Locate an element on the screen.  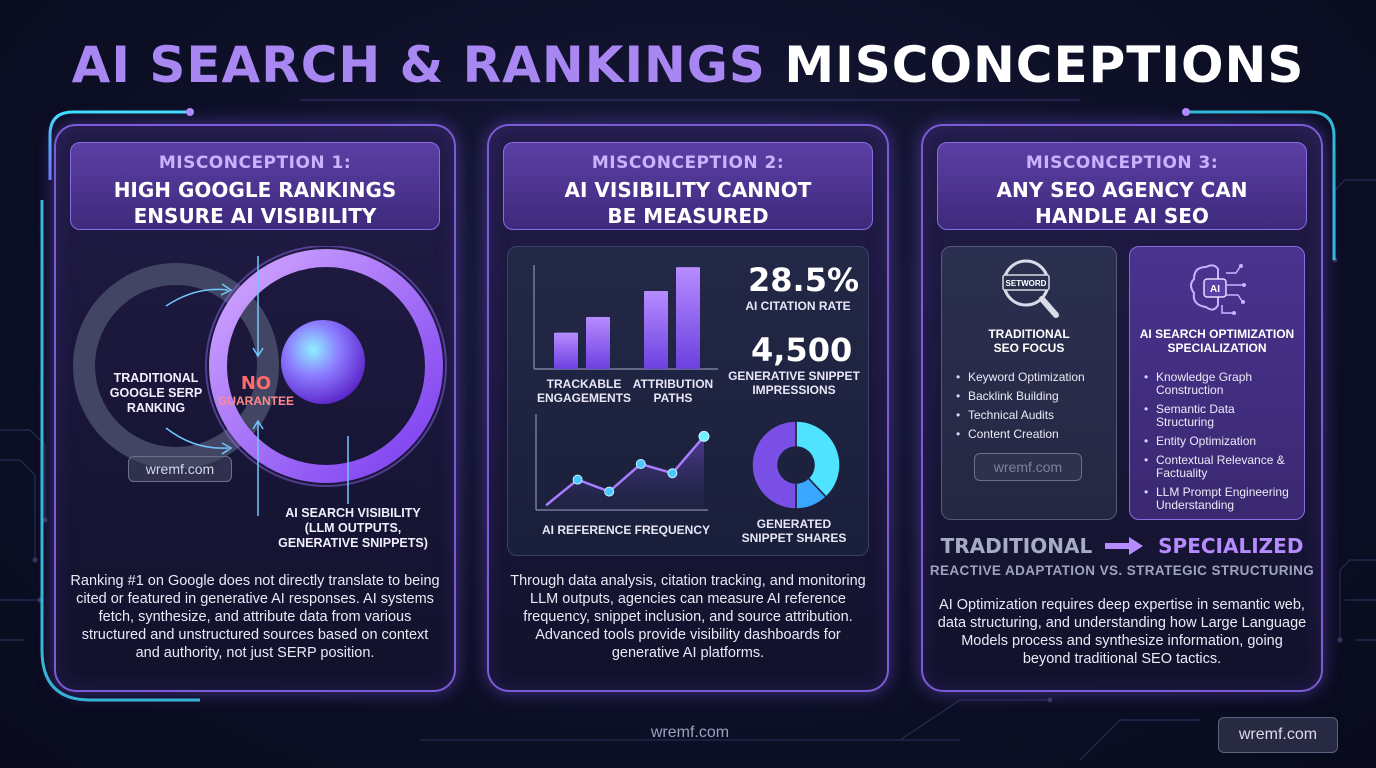
list-item: Semantic Data Structuring is located at coordinates (1220, 416).